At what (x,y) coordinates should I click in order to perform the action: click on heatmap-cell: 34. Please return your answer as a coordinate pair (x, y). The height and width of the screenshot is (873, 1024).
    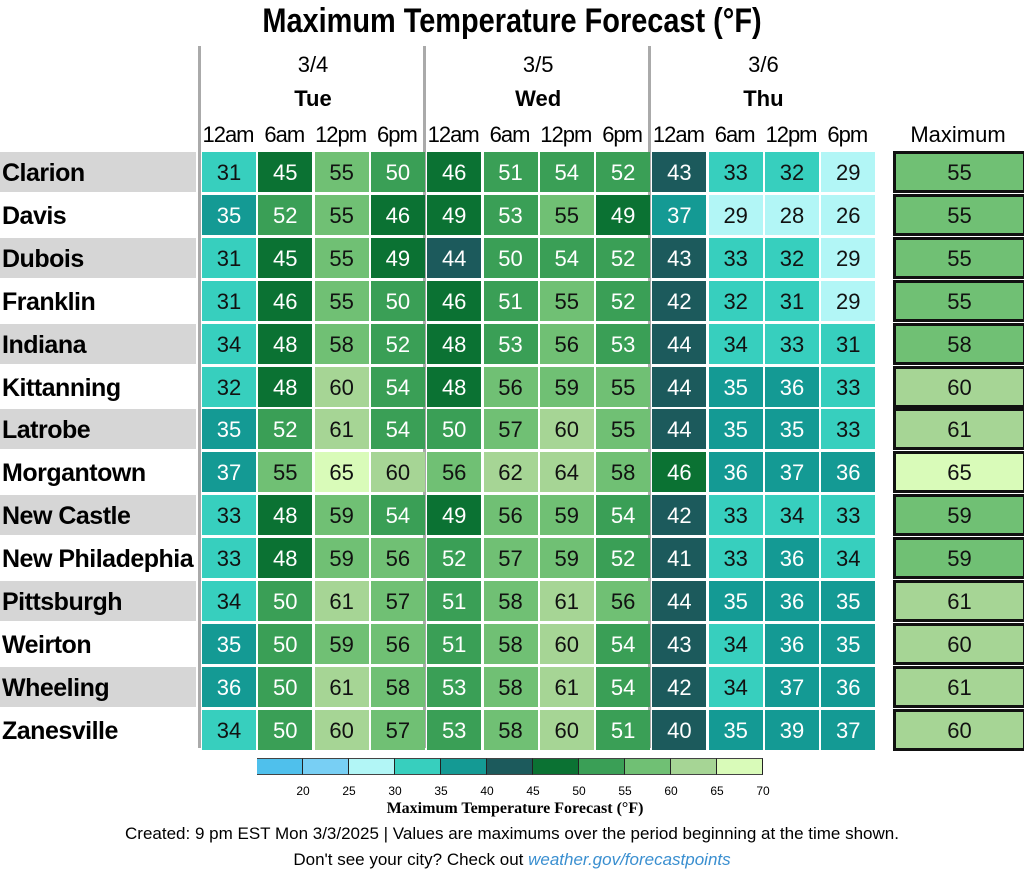
    Looking at the image, I should click on (735, 343).